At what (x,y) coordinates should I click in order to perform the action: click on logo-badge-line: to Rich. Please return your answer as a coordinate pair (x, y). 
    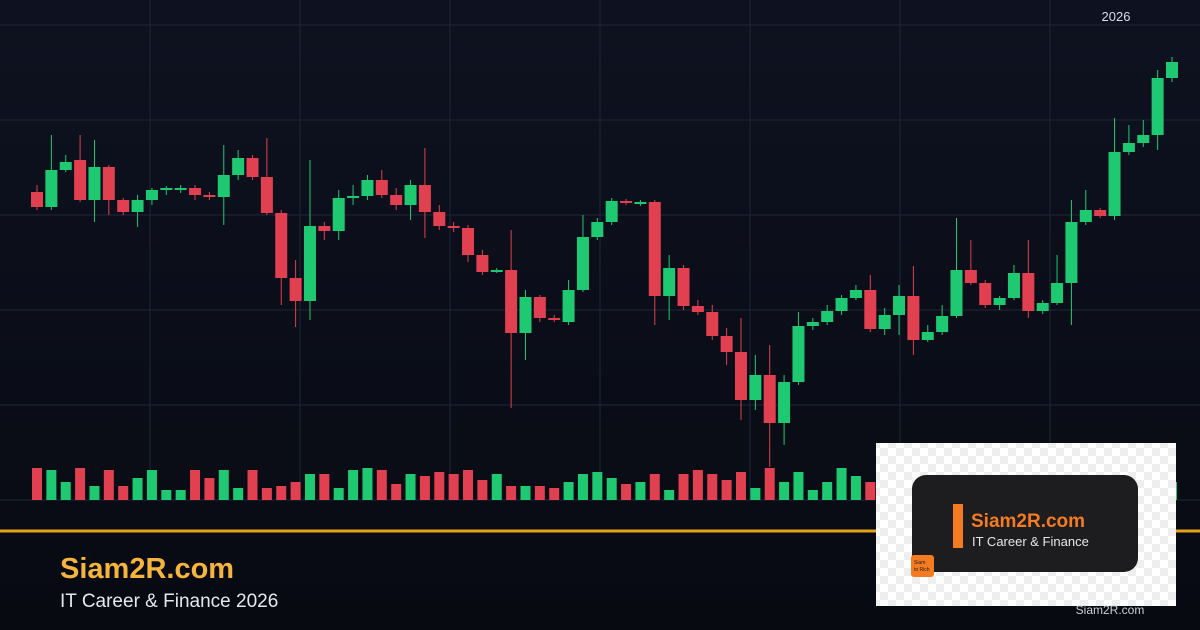
    Looking at the image, I should click on (922, 570).